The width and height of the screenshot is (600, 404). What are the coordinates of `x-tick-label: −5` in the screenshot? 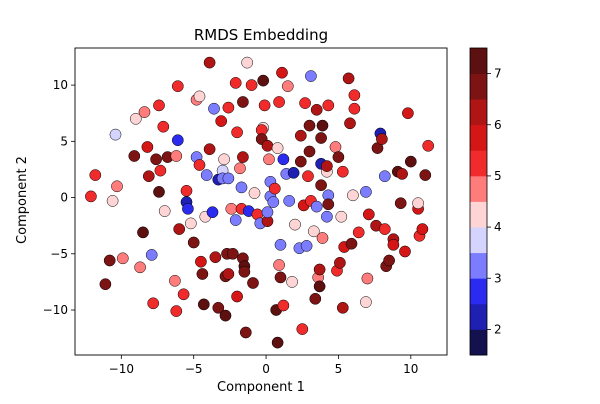 It's located at (194, 369).